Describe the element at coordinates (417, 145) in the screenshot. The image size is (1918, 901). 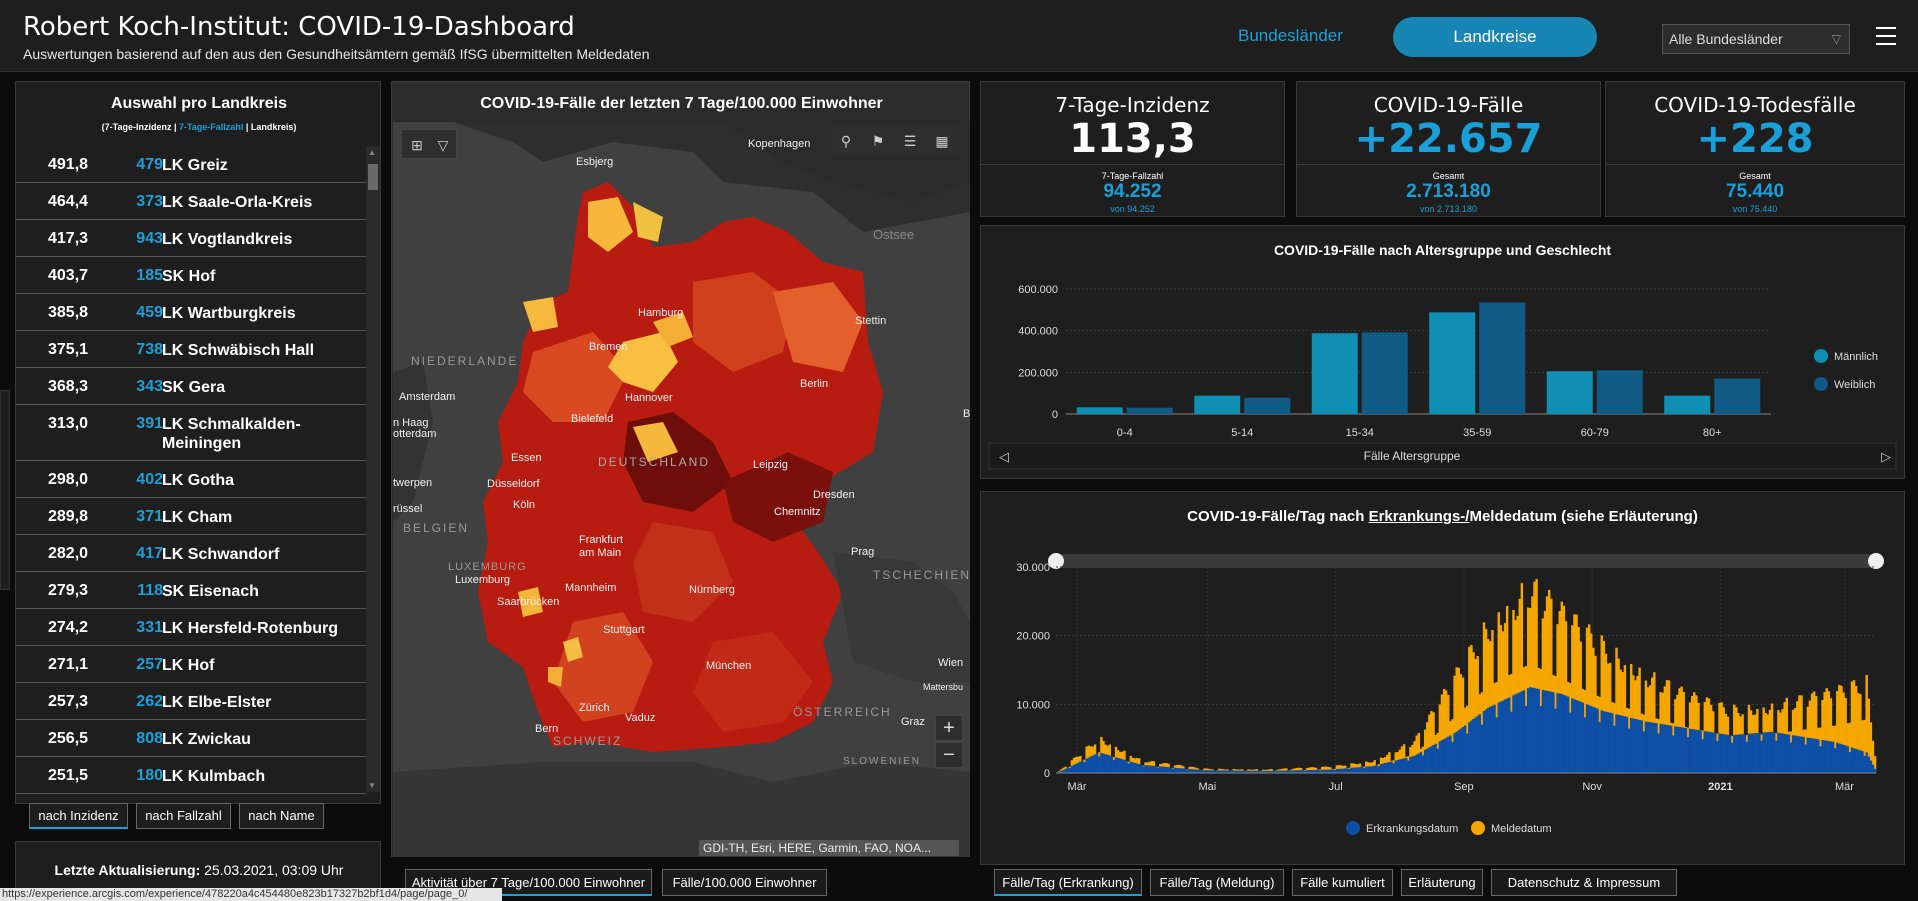
I see `select-tool-icon: ⊞` at that location.